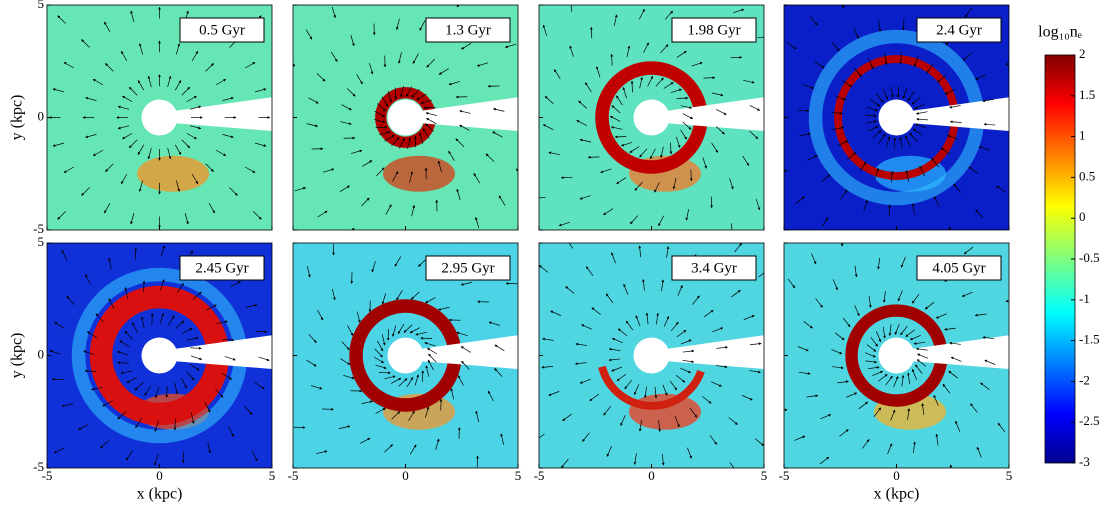  I want to click on x-tick-label: 5, so click(518, 475).